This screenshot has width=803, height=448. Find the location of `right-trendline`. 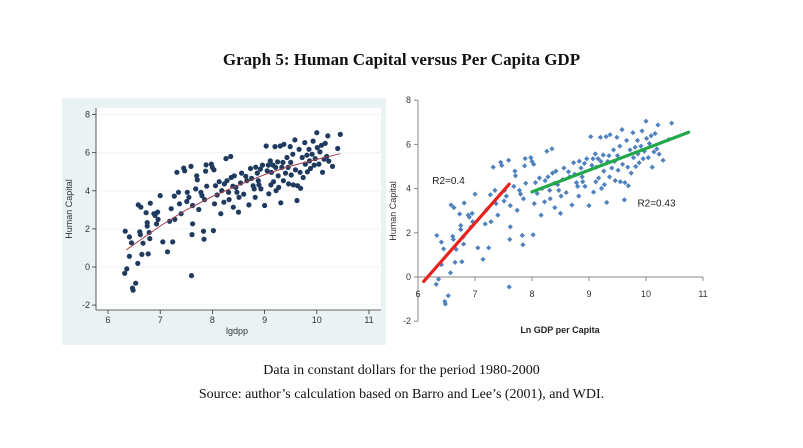

right-trendline is located at coordinates (466, 233).